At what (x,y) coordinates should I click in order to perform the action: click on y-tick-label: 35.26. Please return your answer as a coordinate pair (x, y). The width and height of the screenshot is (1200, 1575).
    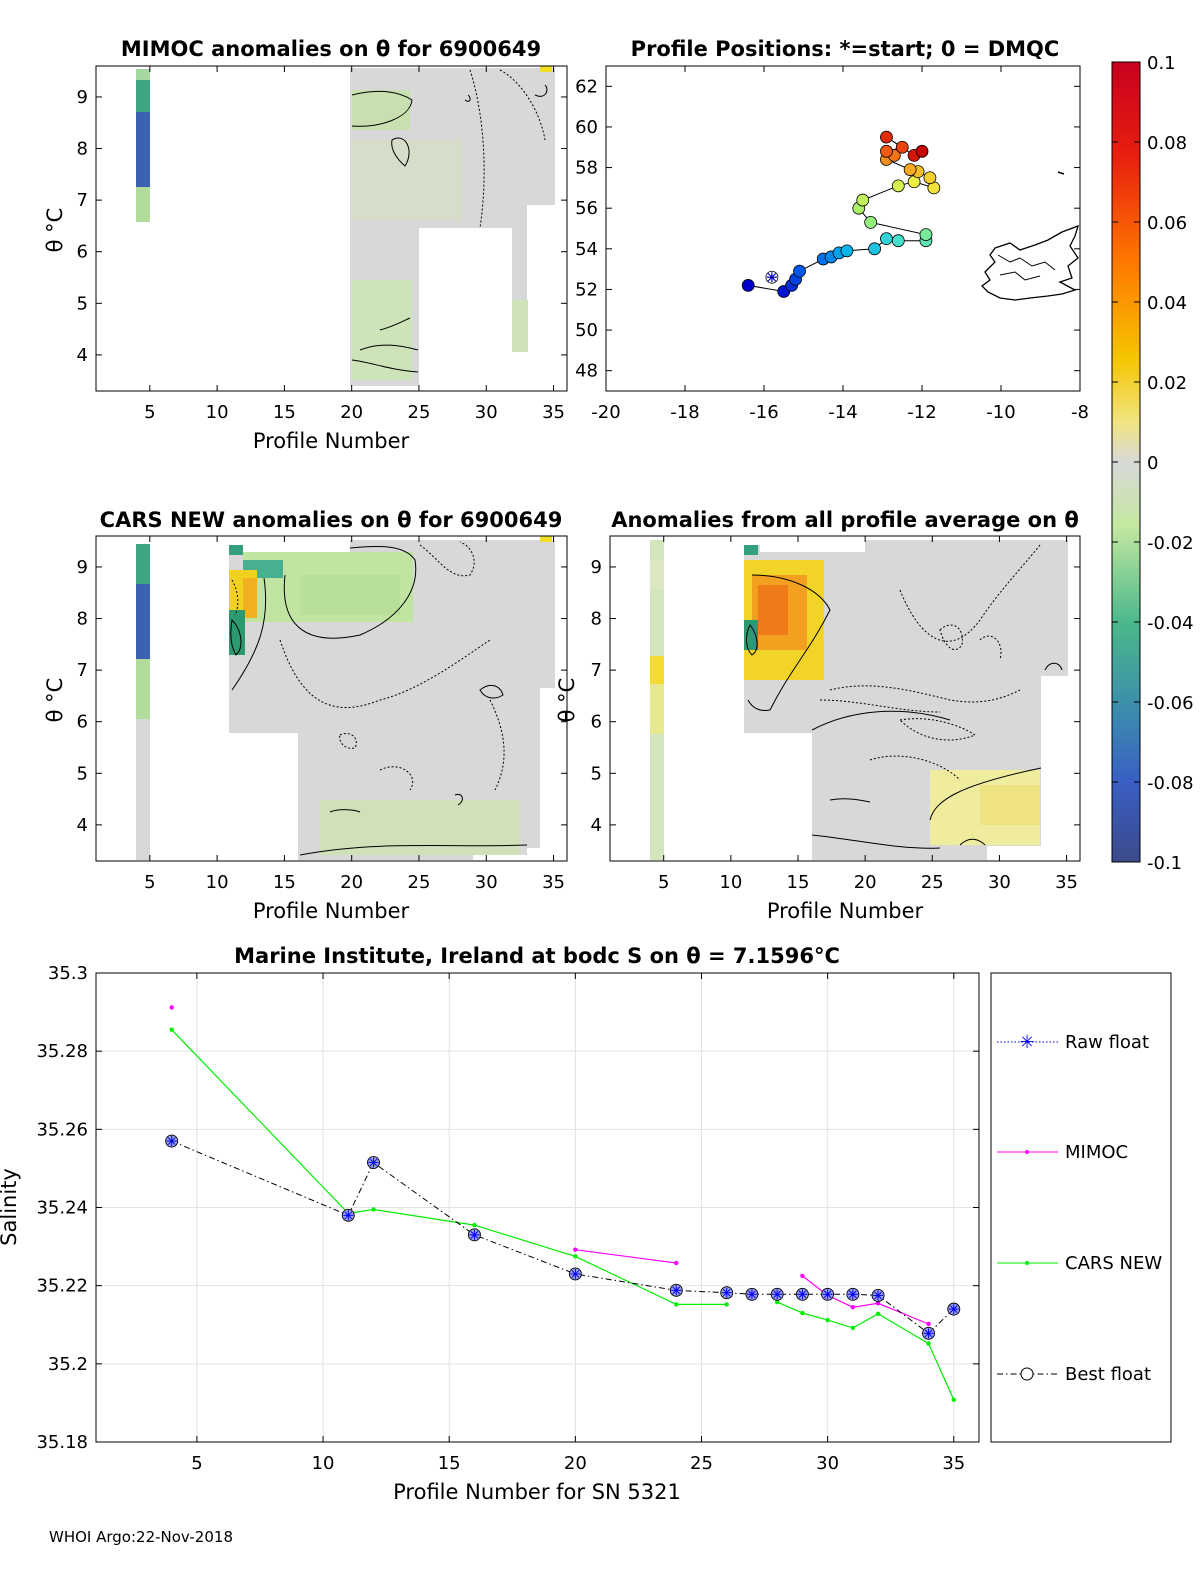
    Looking at the image, I should click on (62, 1129).